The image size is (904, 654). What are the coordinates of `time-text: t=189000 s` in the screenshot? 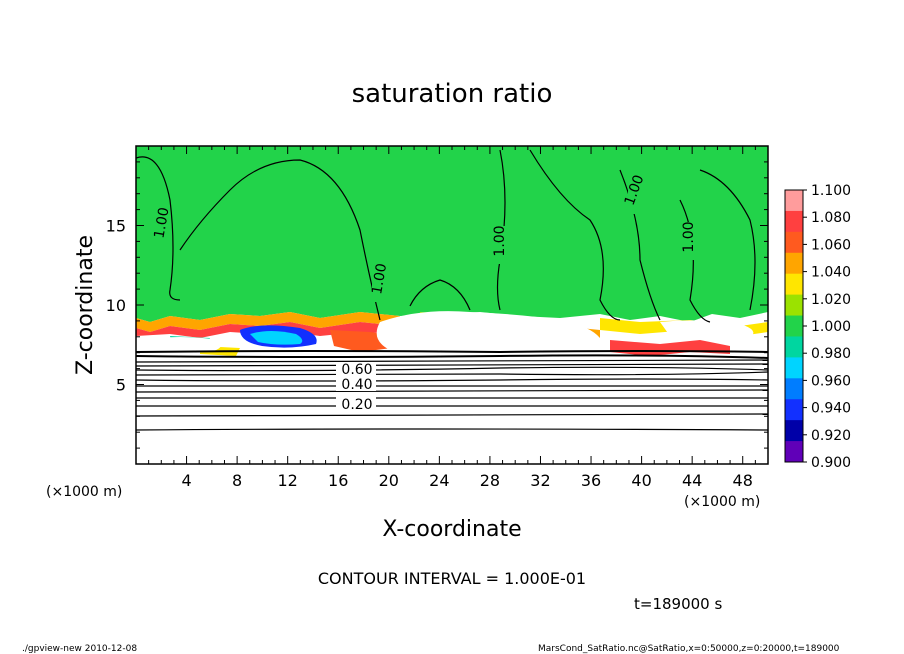 It's located at (678, 604).